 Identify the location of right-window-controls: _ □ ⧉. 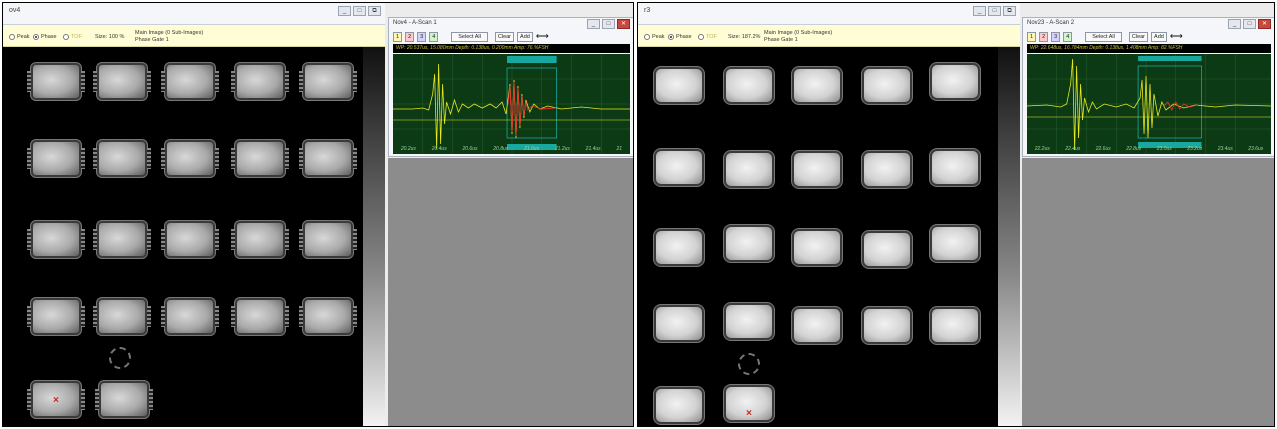
(994, 11).